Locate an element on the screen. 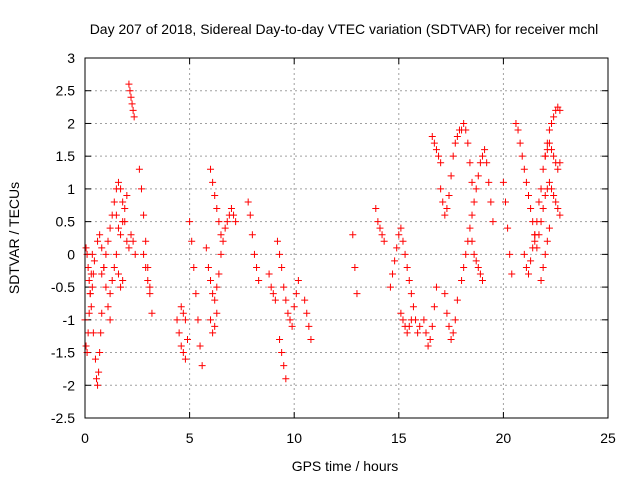  series-sat-ah is located at coordinates (525, 179).